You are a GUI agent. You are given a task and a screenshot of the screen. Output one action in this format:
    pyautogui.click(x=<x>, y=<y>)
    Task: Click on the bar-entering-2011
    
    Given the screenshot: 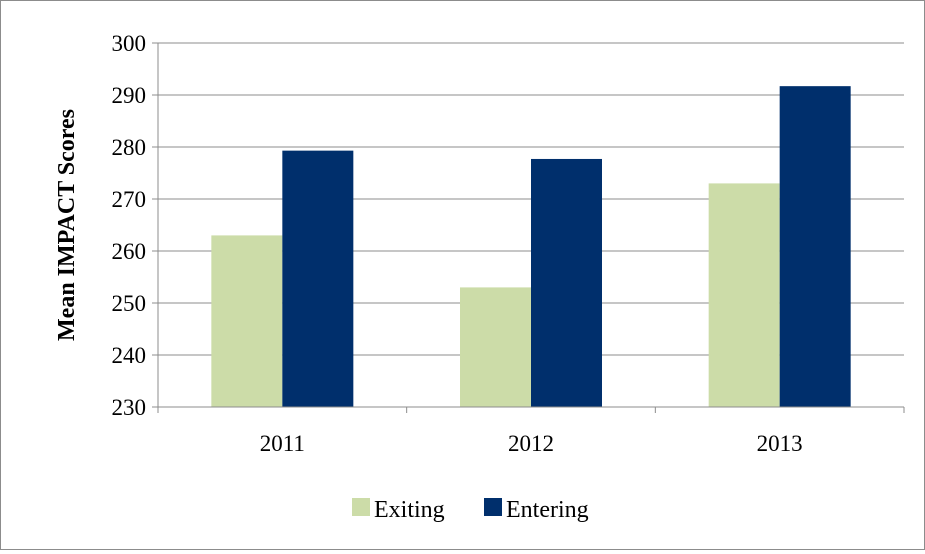 What is the action you would take?
    pyautogui.click(x=318, y=278)
    